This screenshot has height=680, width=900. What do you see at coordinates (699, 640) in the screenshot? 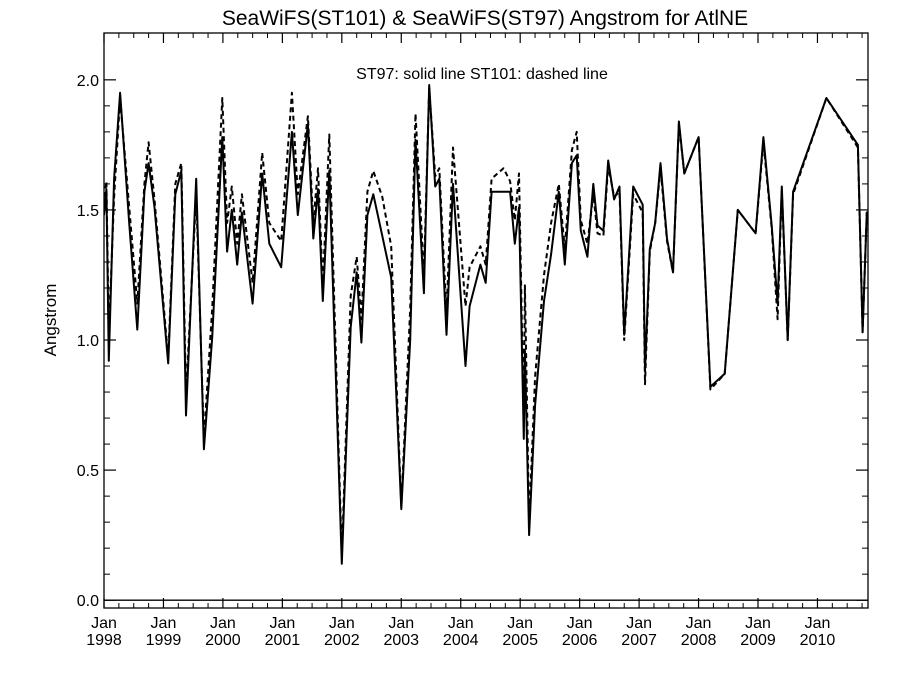
I see `x-tick-label-year: 2008` at bounding box center [699, 640].